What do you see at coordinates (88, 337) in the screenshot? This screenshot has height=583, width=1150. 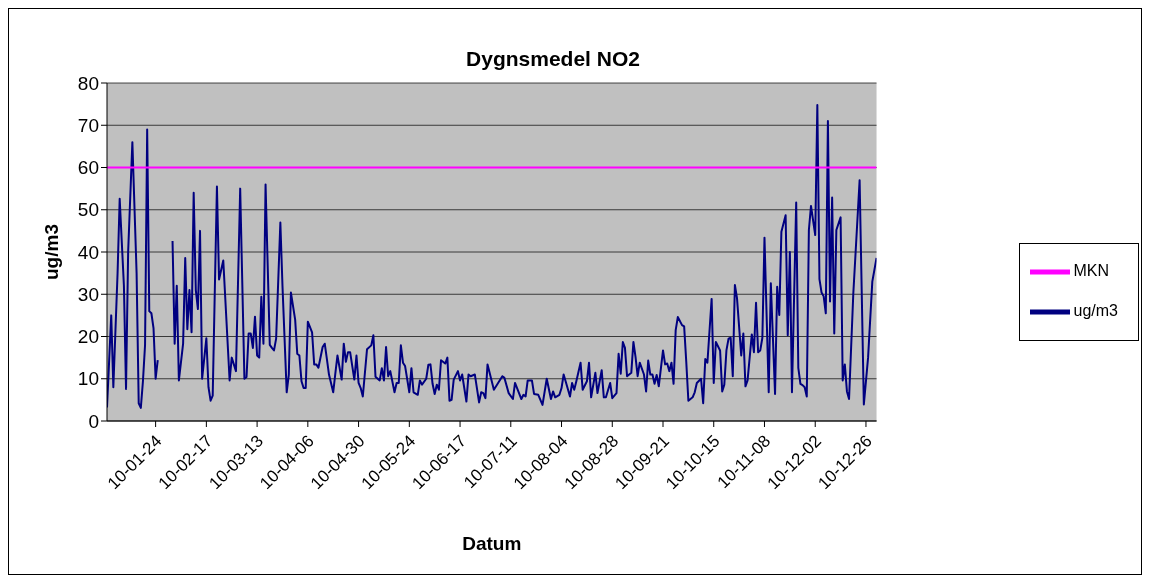 I see `y-tick-label: 20` at bounding box center [88, 337].